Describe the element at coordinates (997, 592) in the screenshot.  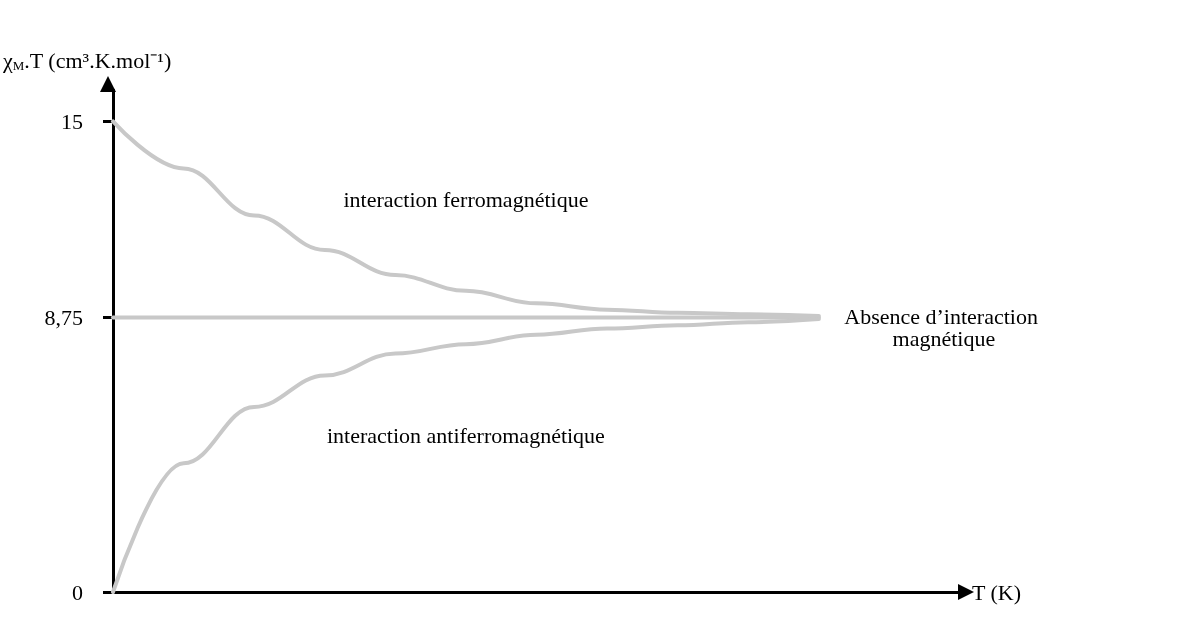
I see `x-axis-title: T (K)` at that location.